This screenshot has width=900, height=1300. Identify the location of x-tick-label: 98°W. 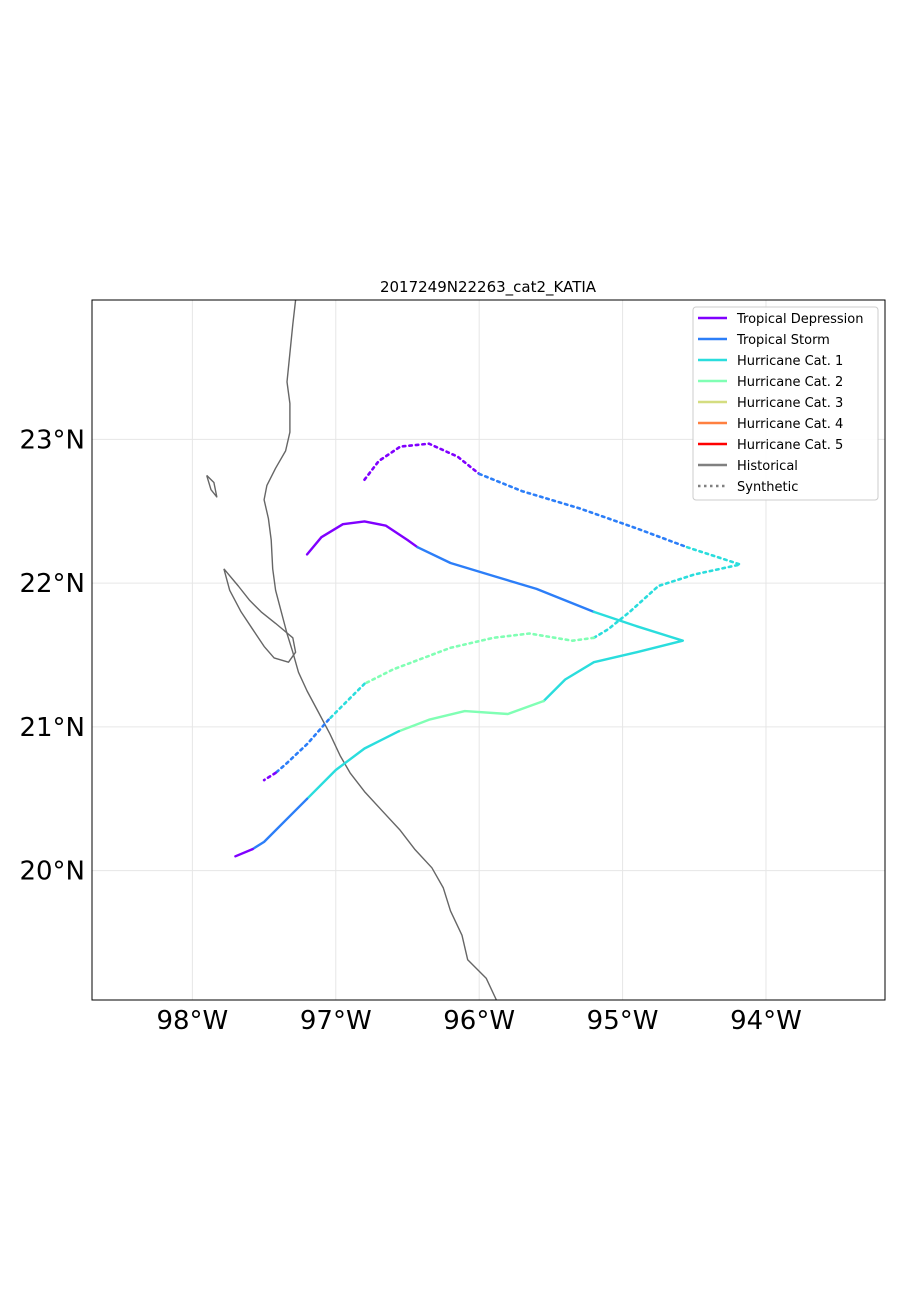
(192, 1021).